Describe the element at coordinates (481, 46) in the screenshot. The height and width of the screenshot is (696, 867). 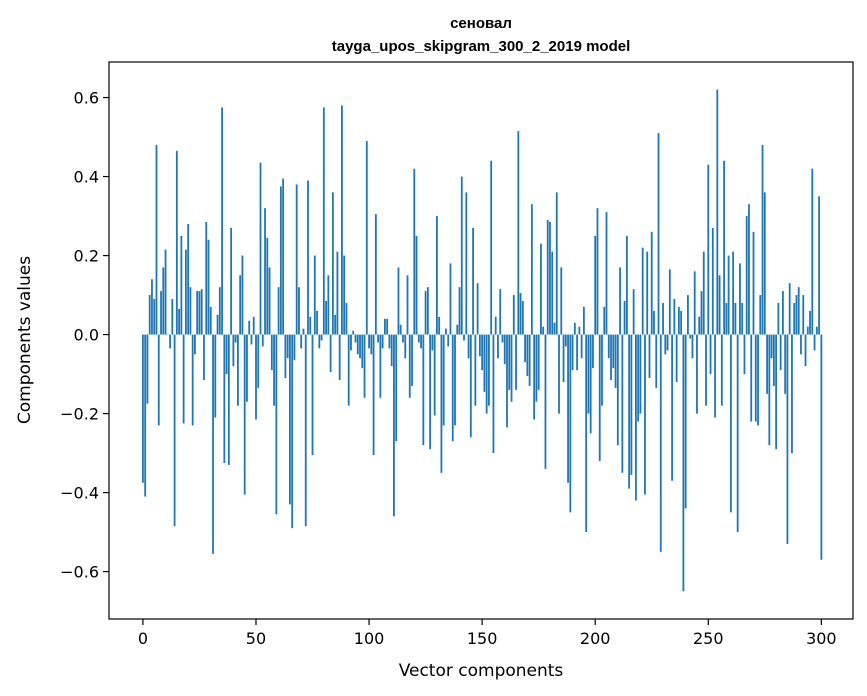
I see `chart-subtitle: tayga_upos_skipgram_300_2_2019 model` at that location.